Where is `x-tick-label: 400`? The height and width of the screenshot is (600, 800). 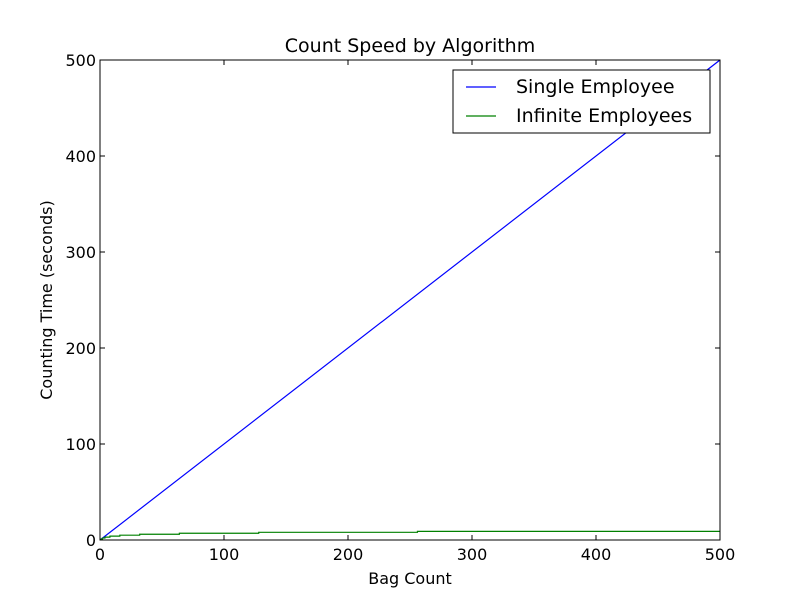 x-tick-label: 400 is located at coordinates (596, 554).